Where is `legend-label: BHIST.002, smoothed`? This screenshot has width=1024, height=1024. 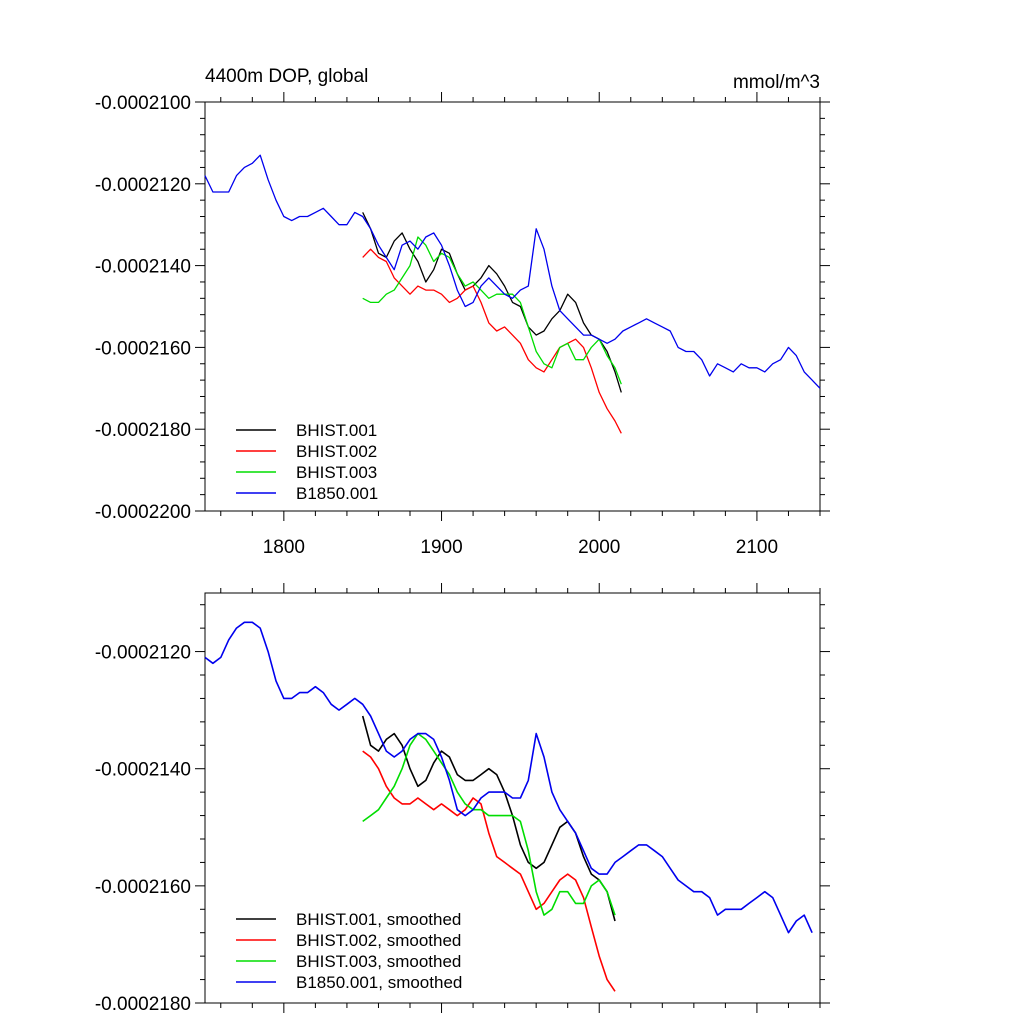
legend-label: BHIST.002, smoothed is located at coordinates (378, 940).